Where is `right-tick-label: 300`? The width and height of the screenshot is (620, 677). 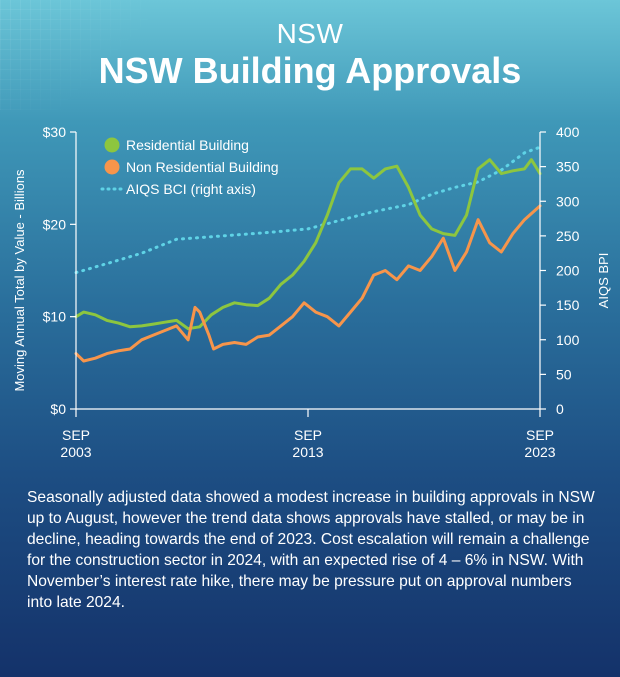
right-tick-label: 300 is located at coordinates (568, 201).